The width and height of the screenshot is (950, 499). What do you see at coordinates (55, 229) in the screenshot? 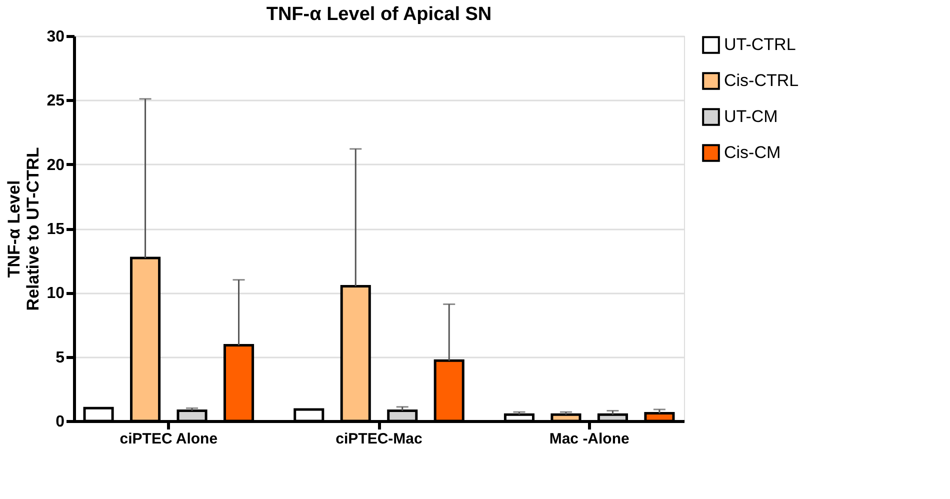
I see `y-tick-label: 15` at bounding box center [55, 229].